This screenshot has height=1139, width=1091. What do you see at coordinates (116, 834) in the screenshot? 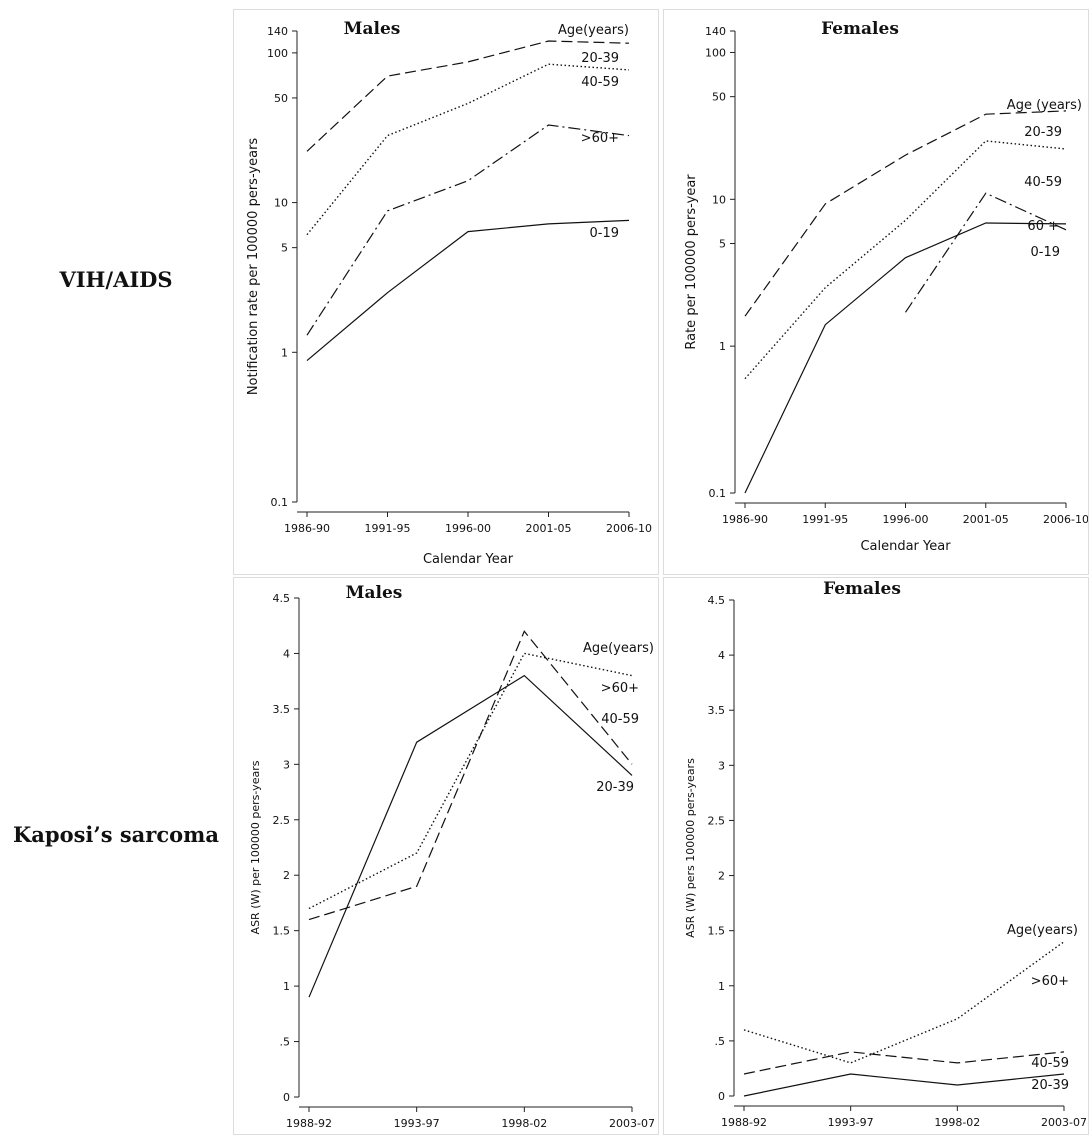
I see `row-label-kaposi: Kaposi’s sarcoma` at bounding box center [116, 834].